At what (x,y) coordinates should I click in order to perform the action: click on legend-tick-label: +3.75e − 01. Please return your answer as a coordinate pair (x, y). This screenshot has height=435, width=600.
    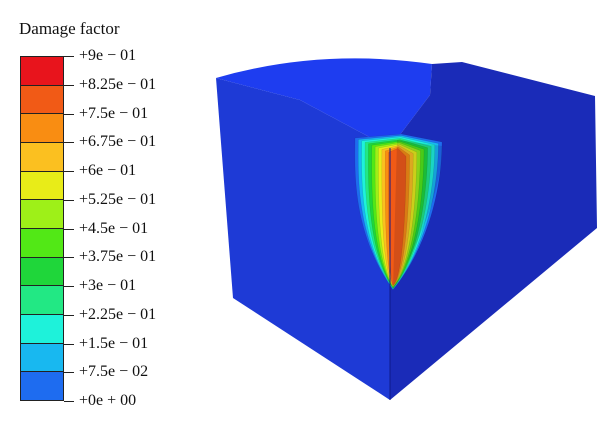
    Looking at the image, I should click on (118, 256).